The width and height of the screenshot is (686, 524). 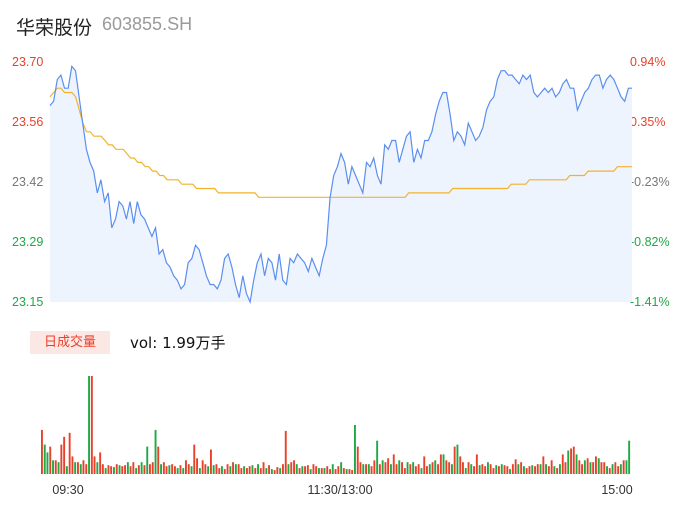 I want to click on time-tick-label: 09:30, so click(x=67, y=490).